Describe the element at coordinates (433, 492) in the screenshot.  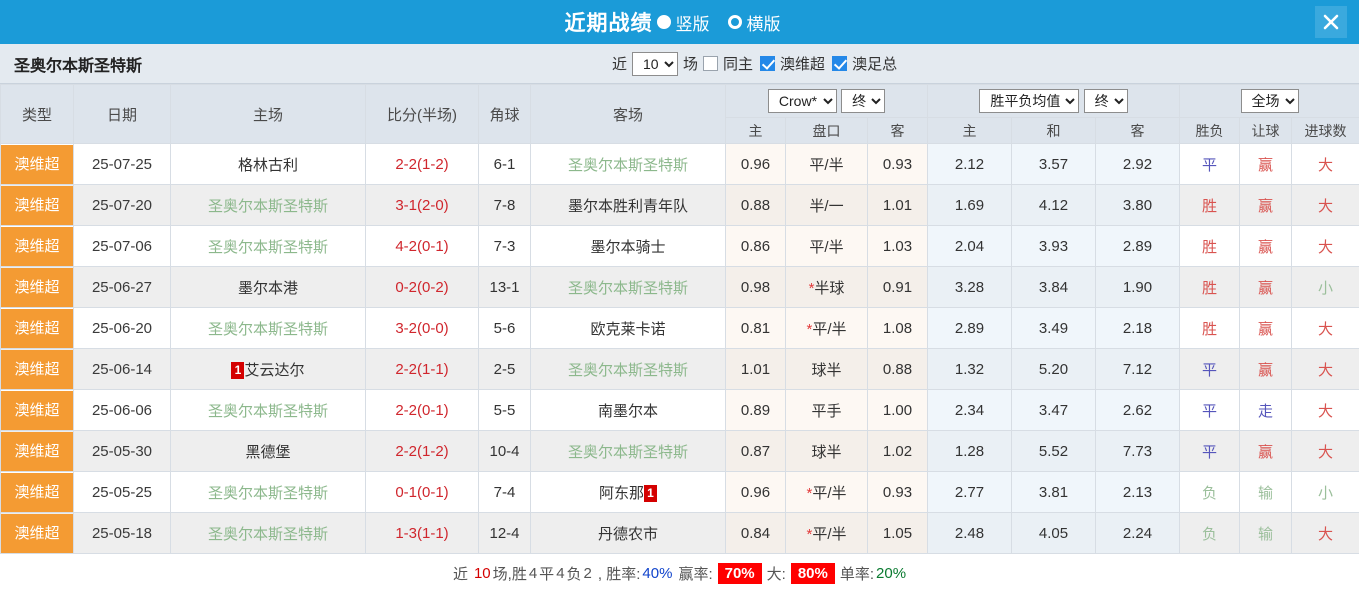
I see `half-time-score: (0-1)` at that location.